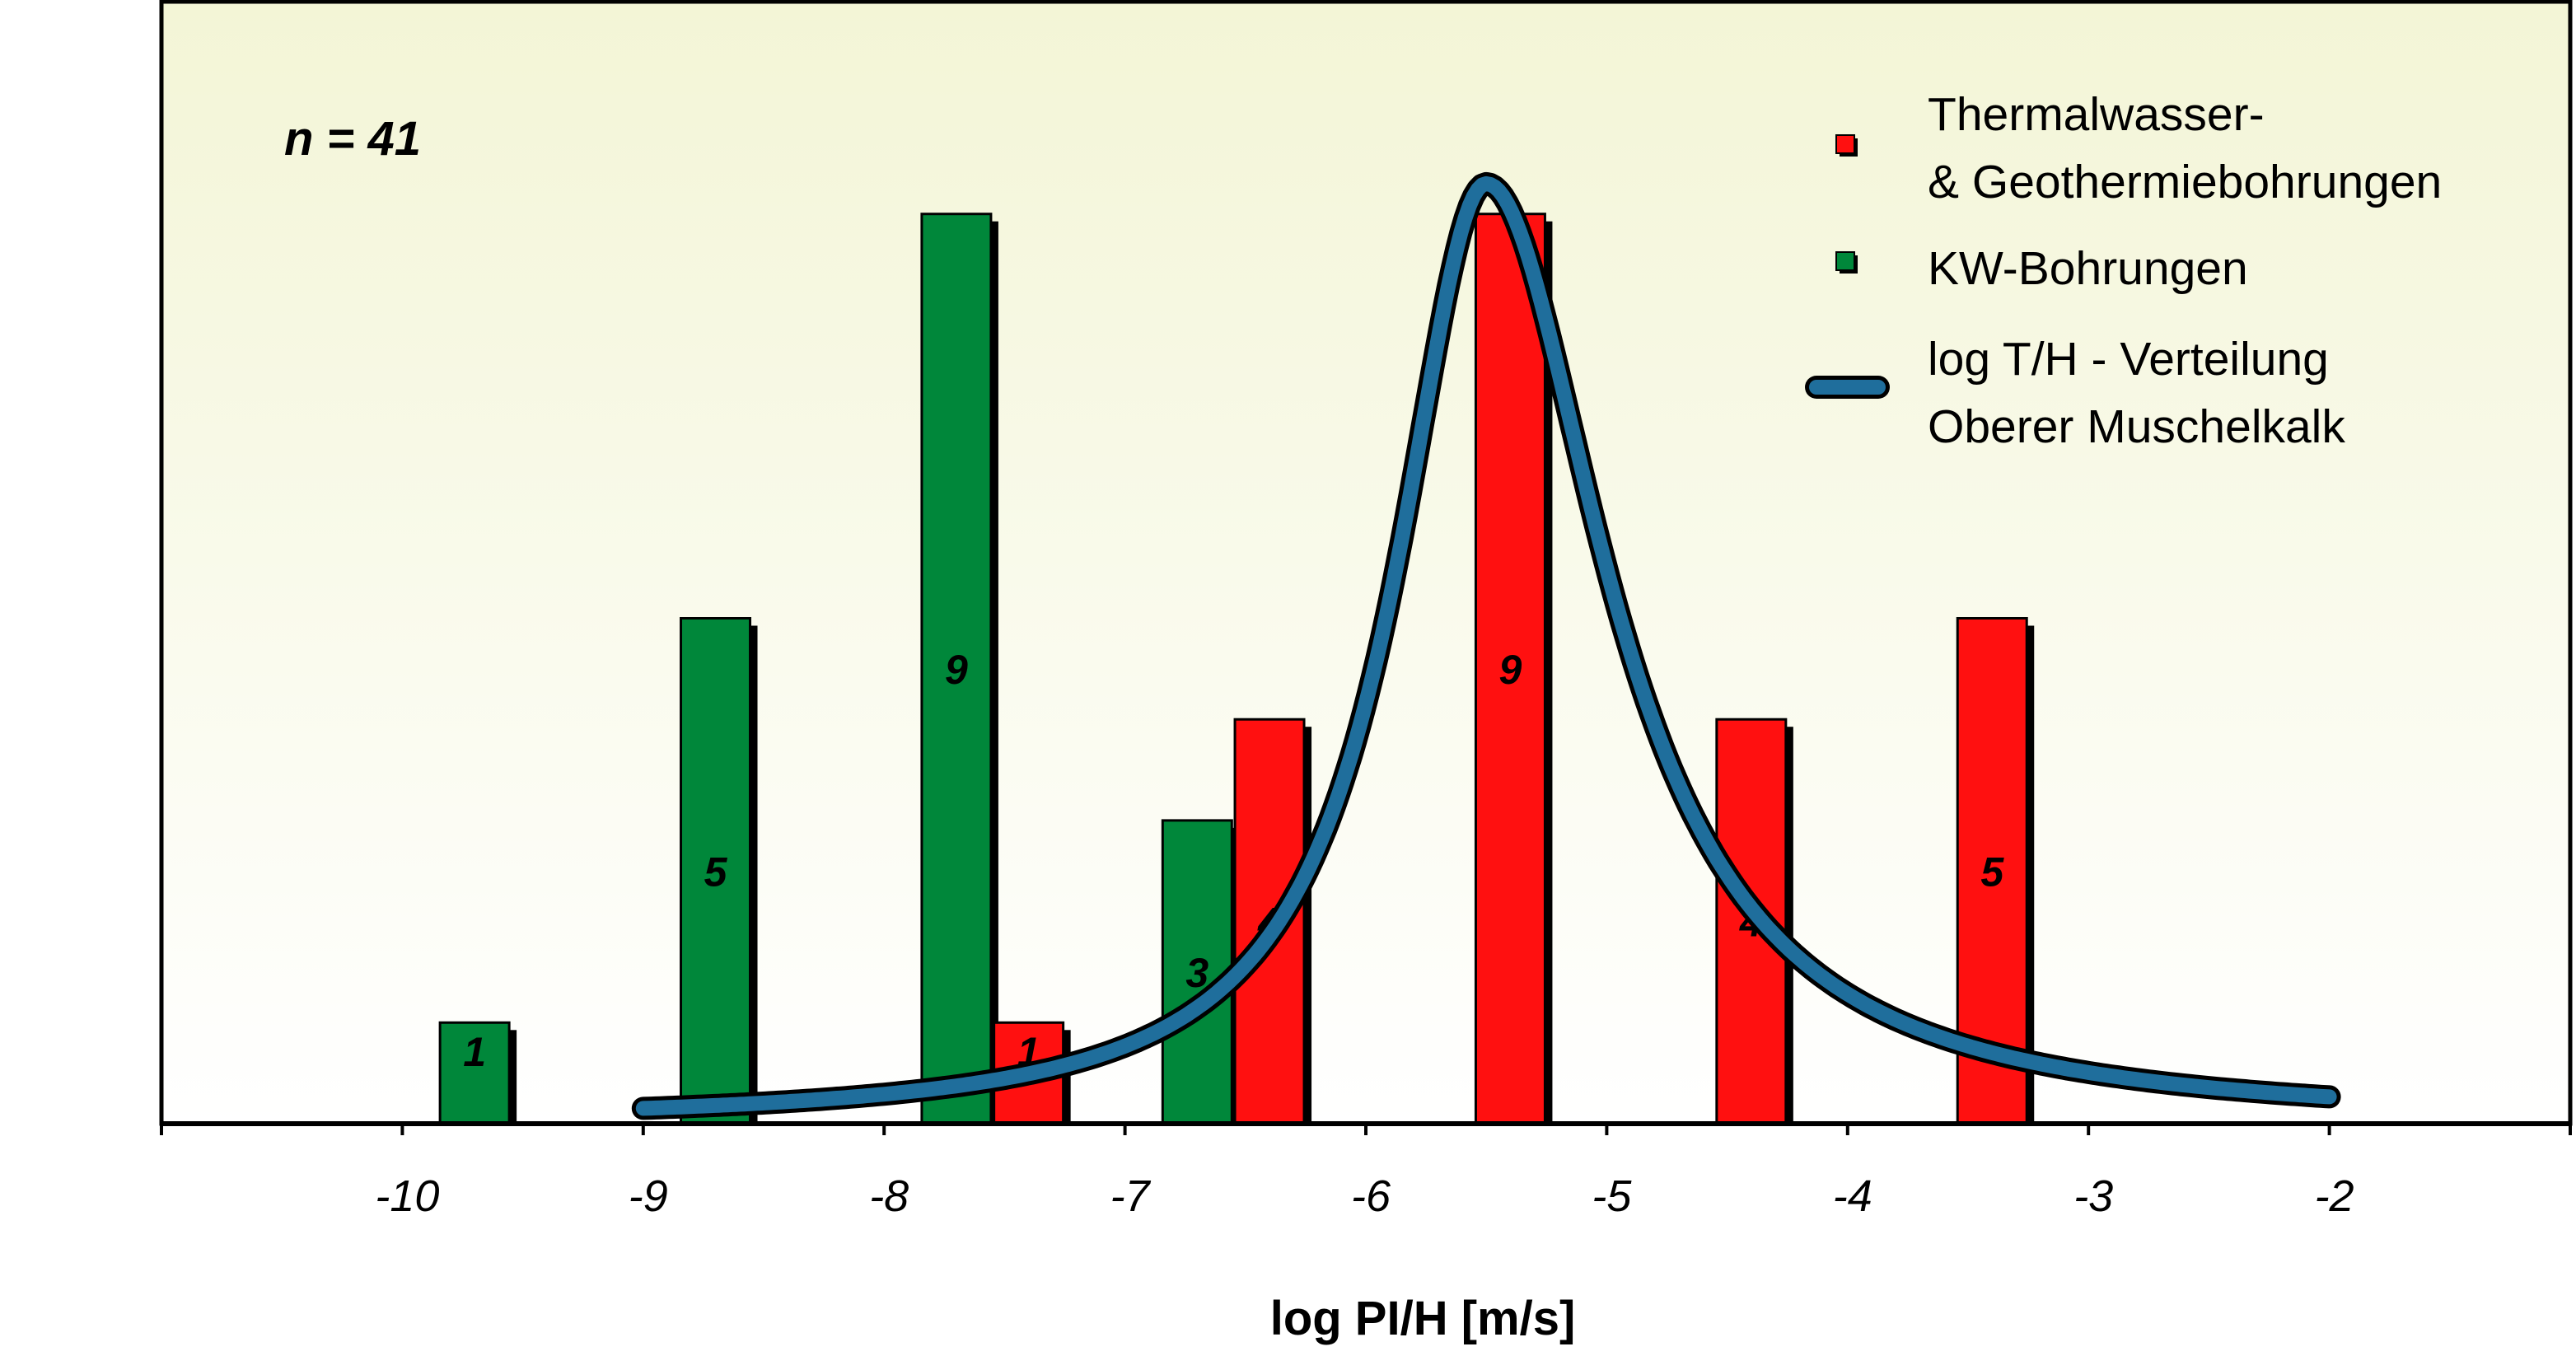  Describe the element at coordinates (1852, 1196) in the screenshot. I see `x-tick-label: -4` at that location.